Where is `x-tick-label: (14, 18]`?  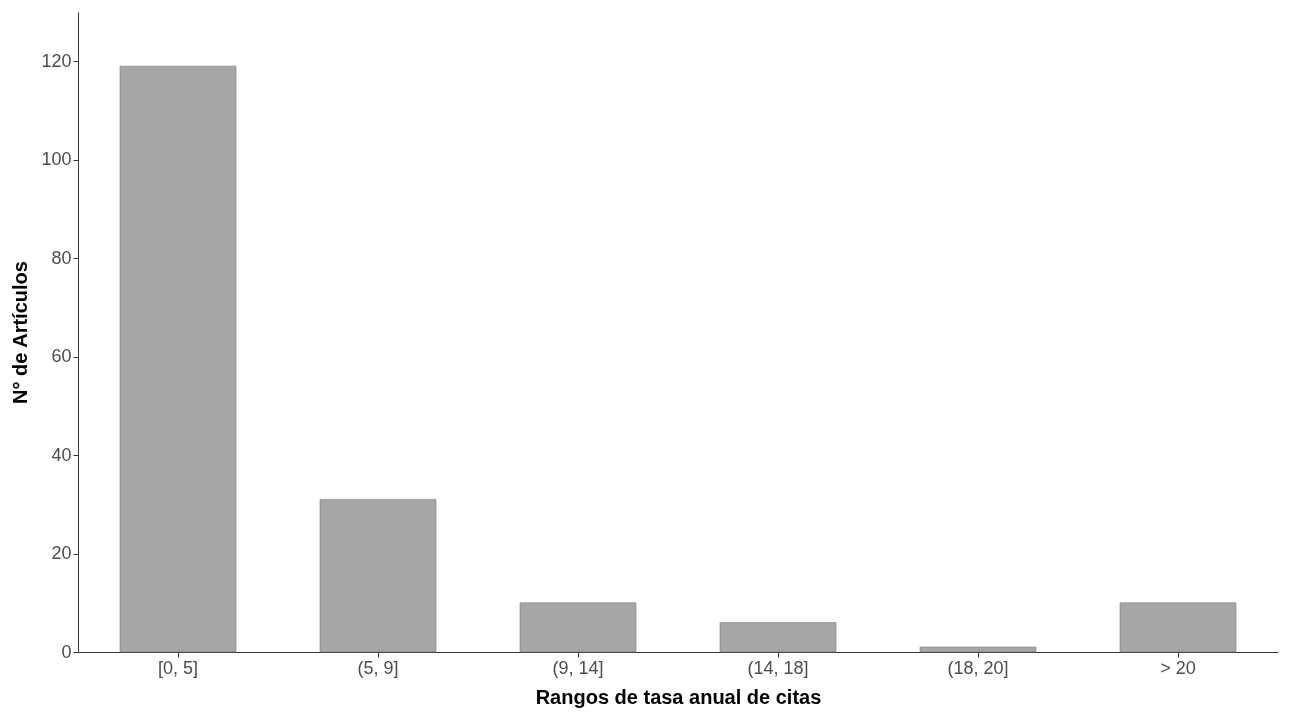
x-tick-label: (14, 18] is located at coordinates (778, 667).